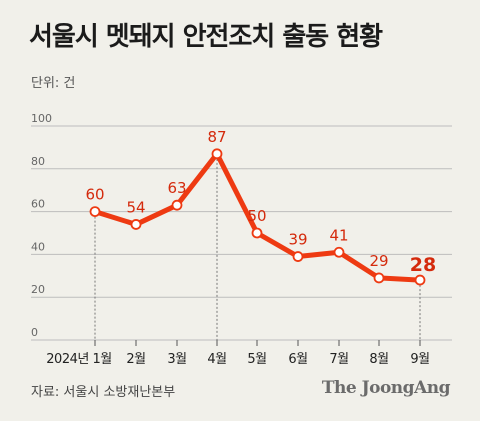 This screenshot has width=480, height=421. What do you see at coordinates (176, 188) in the screenshot?
I see `data-label: 63` at bounding box center [176, 188].